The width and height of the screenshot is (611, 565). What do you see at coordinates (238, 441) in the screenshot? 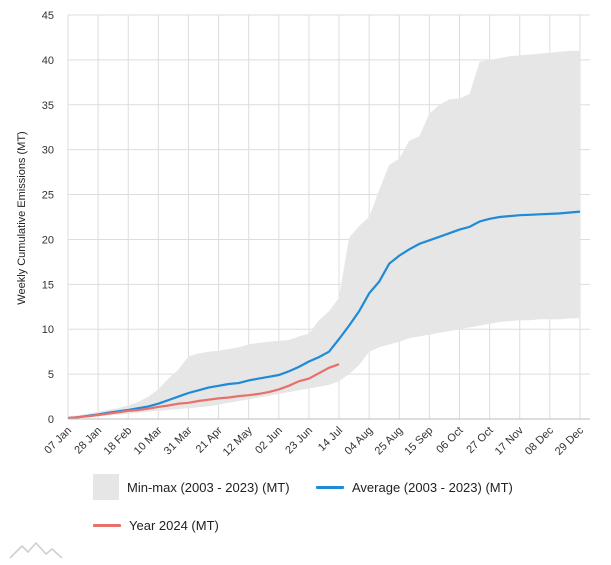
I see `x-tick-label: 12 May` at bounding box center [238, 441].